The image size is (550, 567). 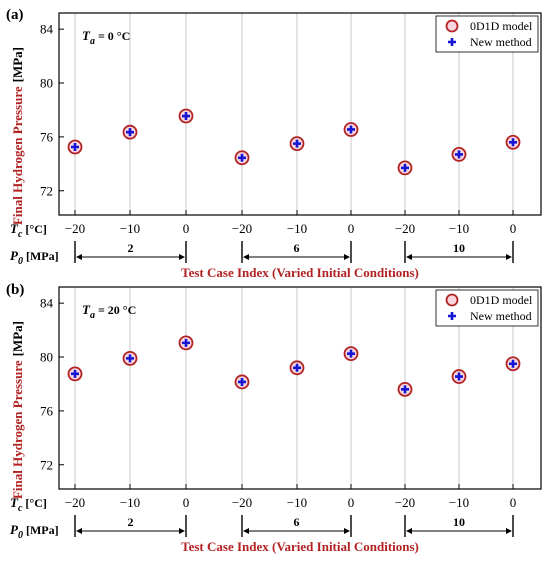 I want to click on subscript: 0, so click(x=20, y=261).